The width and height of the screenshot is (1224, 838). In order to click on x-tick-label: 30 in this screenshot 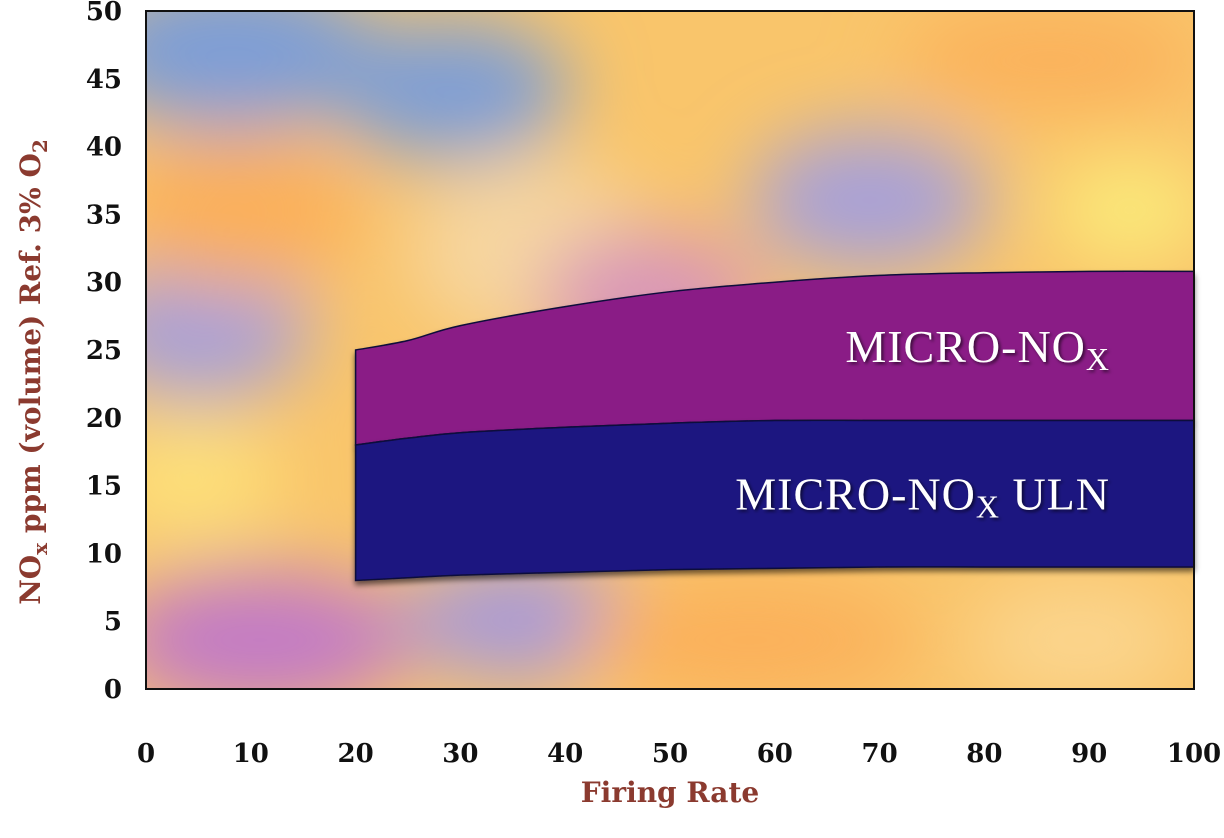, I will do `click(460, 754)`.